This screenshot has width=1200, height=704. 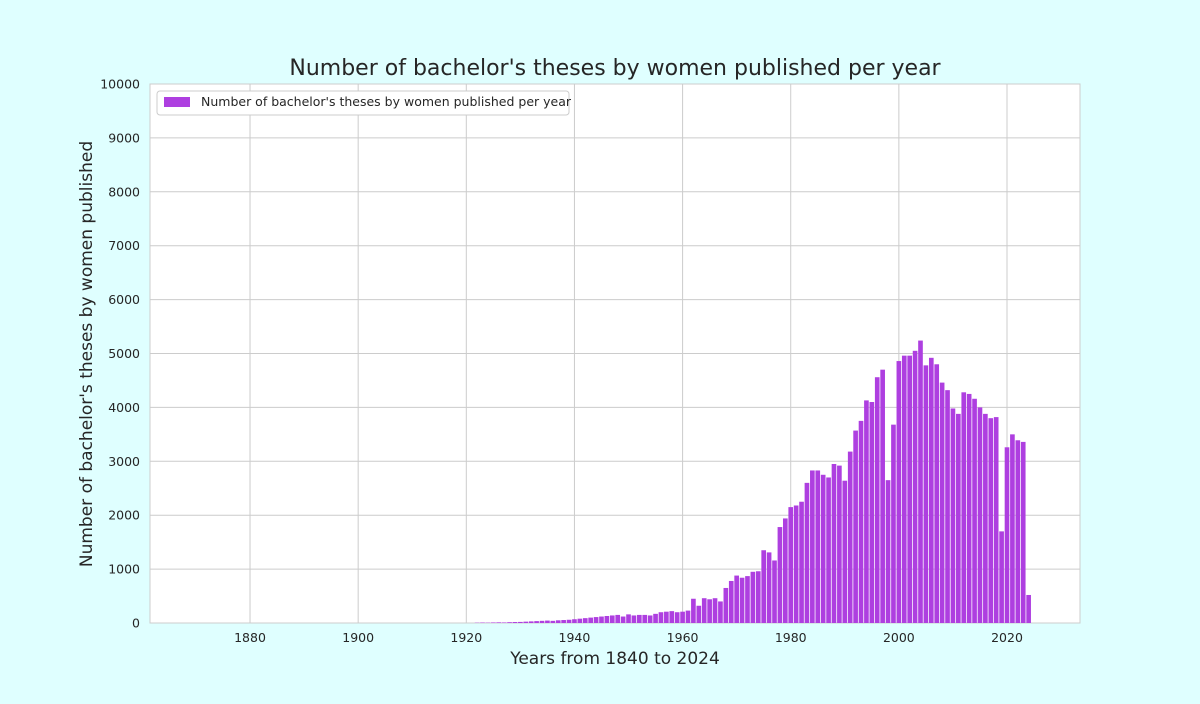 I want to click on x-tick-label: 2000, so click(x=899, y=637).